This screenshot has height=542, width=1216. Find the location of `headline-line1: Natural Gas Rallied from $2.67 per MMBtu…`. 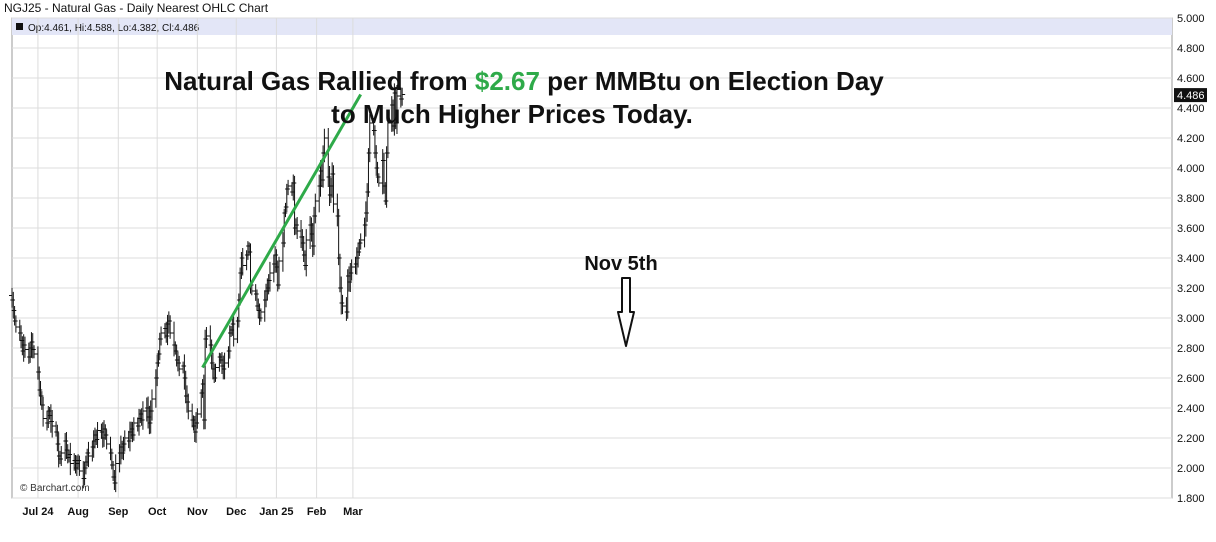

headline-line1: Natural Gas Rallied from $2.67 per MMBtu… is located at coordinates (524, 81).